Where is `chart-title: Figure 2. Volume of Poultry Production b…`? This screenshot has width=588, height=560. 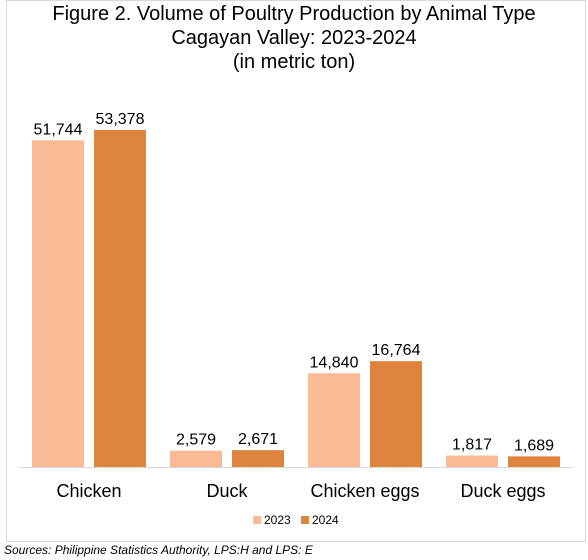 chart-title: Figure 2. Volume of Poultry Production b… is located at coordinates (294, 38).